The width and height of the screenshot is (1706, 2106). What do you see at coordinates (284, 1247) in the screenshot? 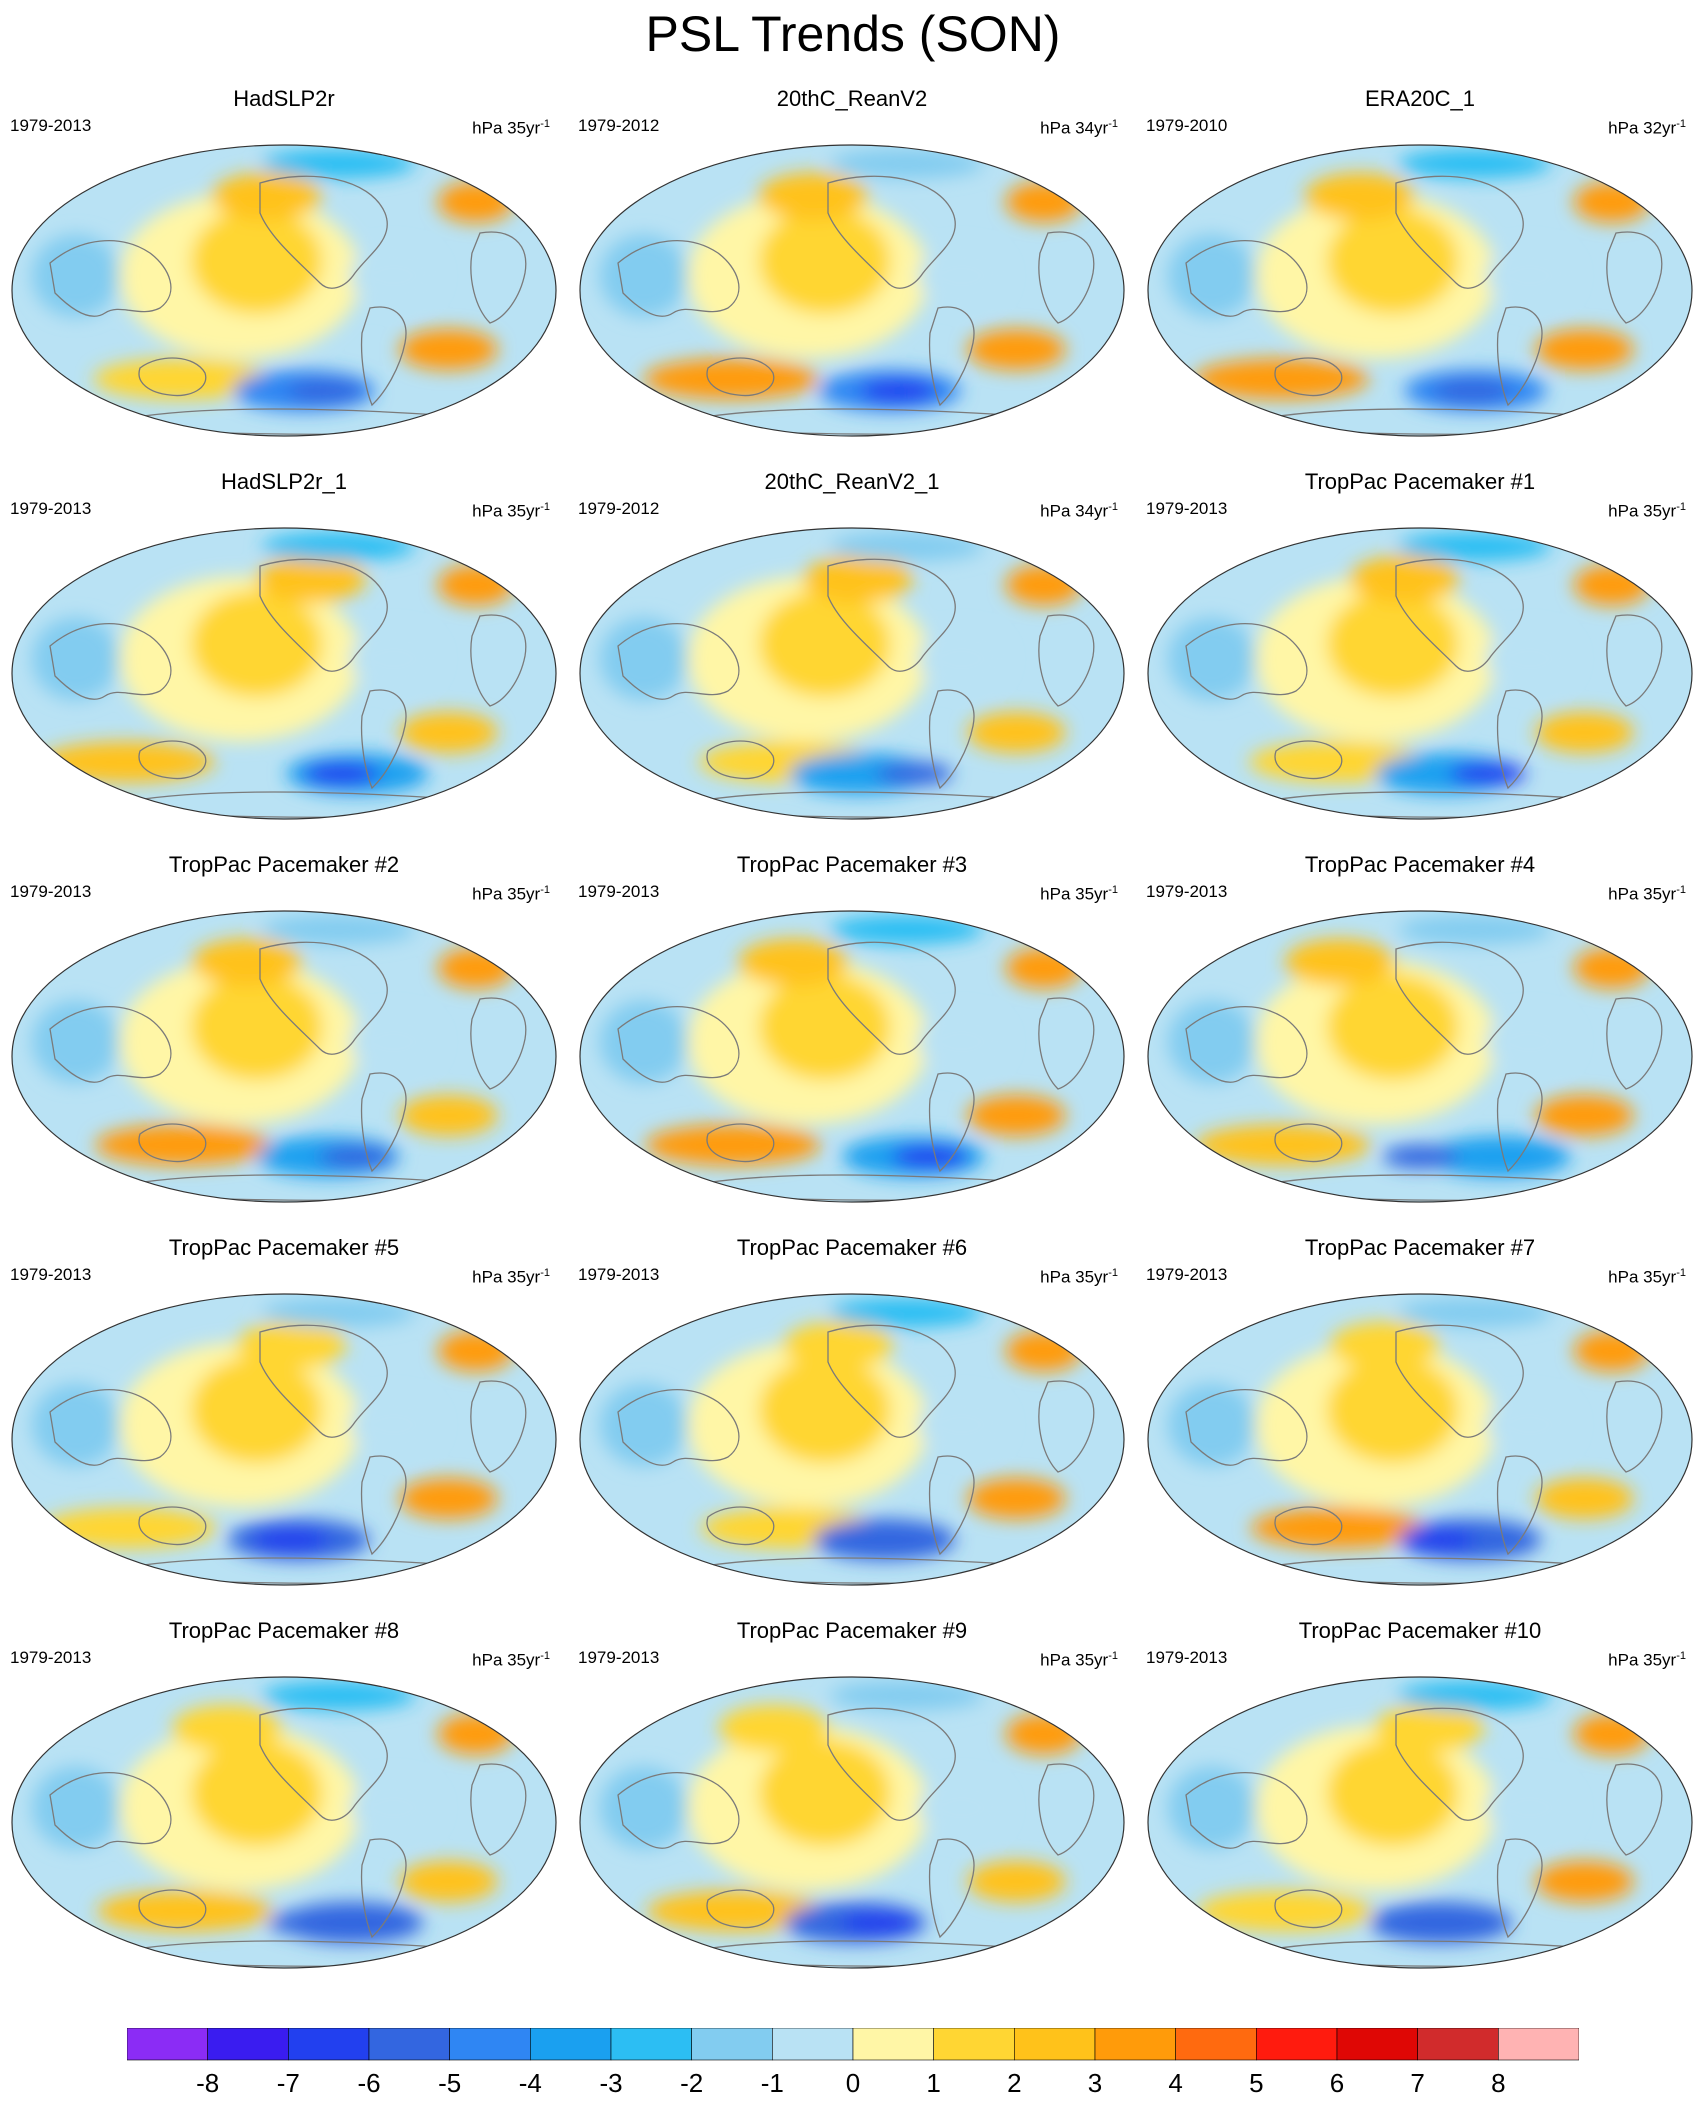
I see `panel-title: TropPac Pacemaker #5` at bounding box center [284, 1247].